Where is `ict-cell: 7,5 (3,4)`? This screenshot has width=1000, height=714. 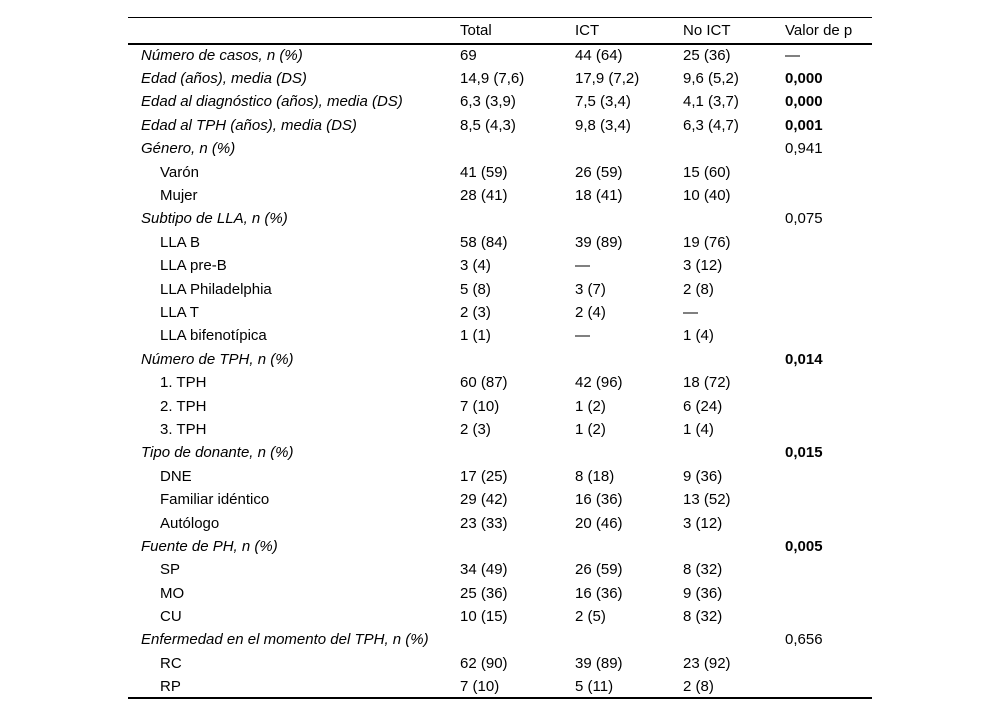 ict-cell: 7,5 (3,4) is located at coordinates (603, 102).